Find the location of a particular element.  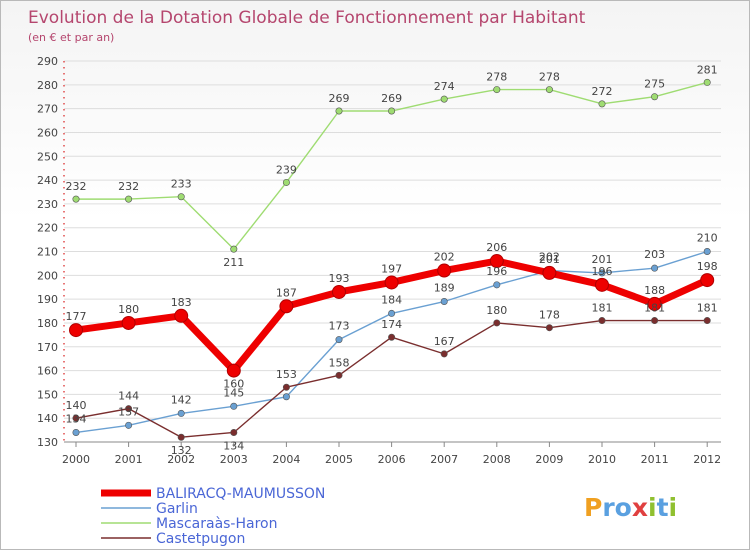

data-label: 158 is located at coordinates (339, 362).